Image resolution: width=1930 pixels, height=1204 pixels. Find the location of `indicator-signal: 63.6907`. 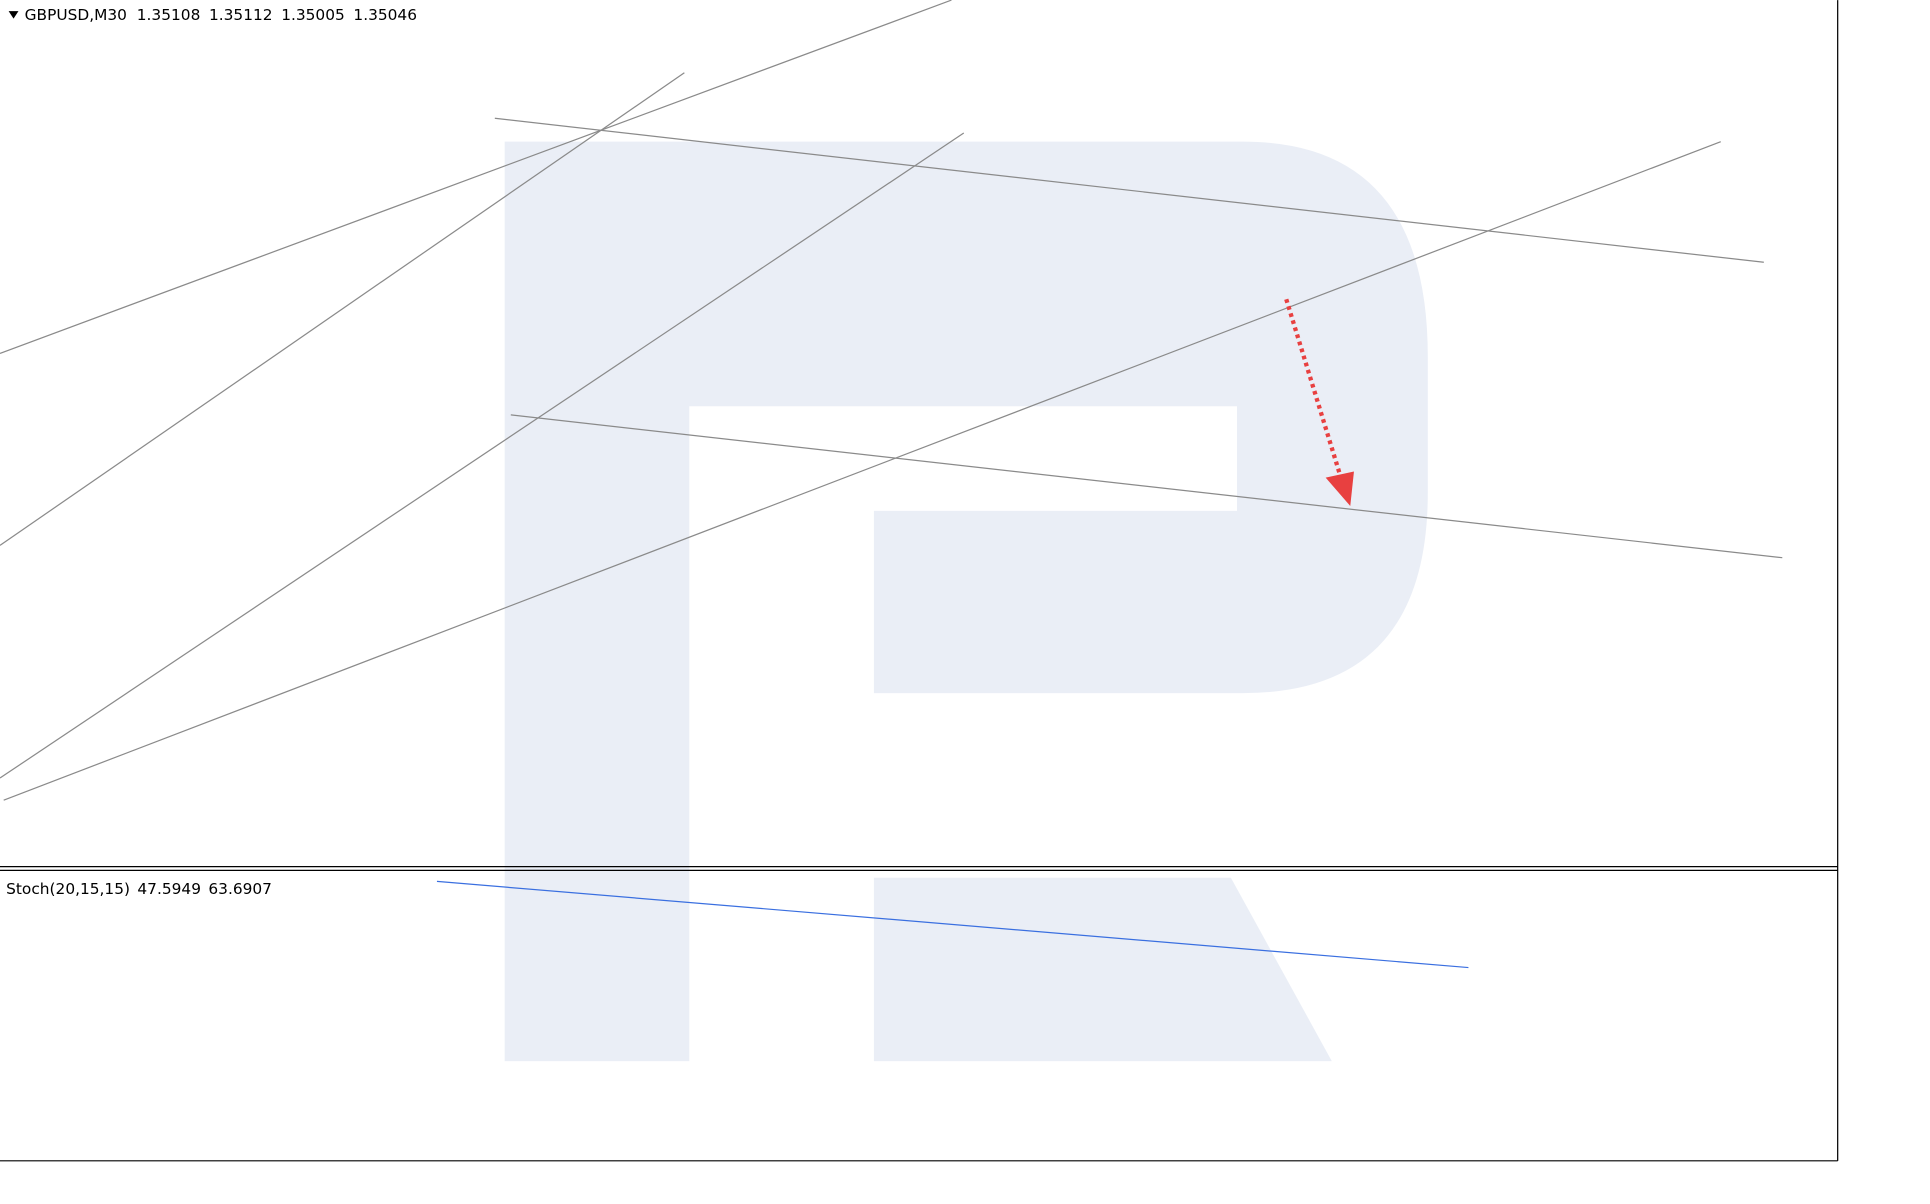

indicator-signal: 63.6907 is located at coordinates (240, 888).